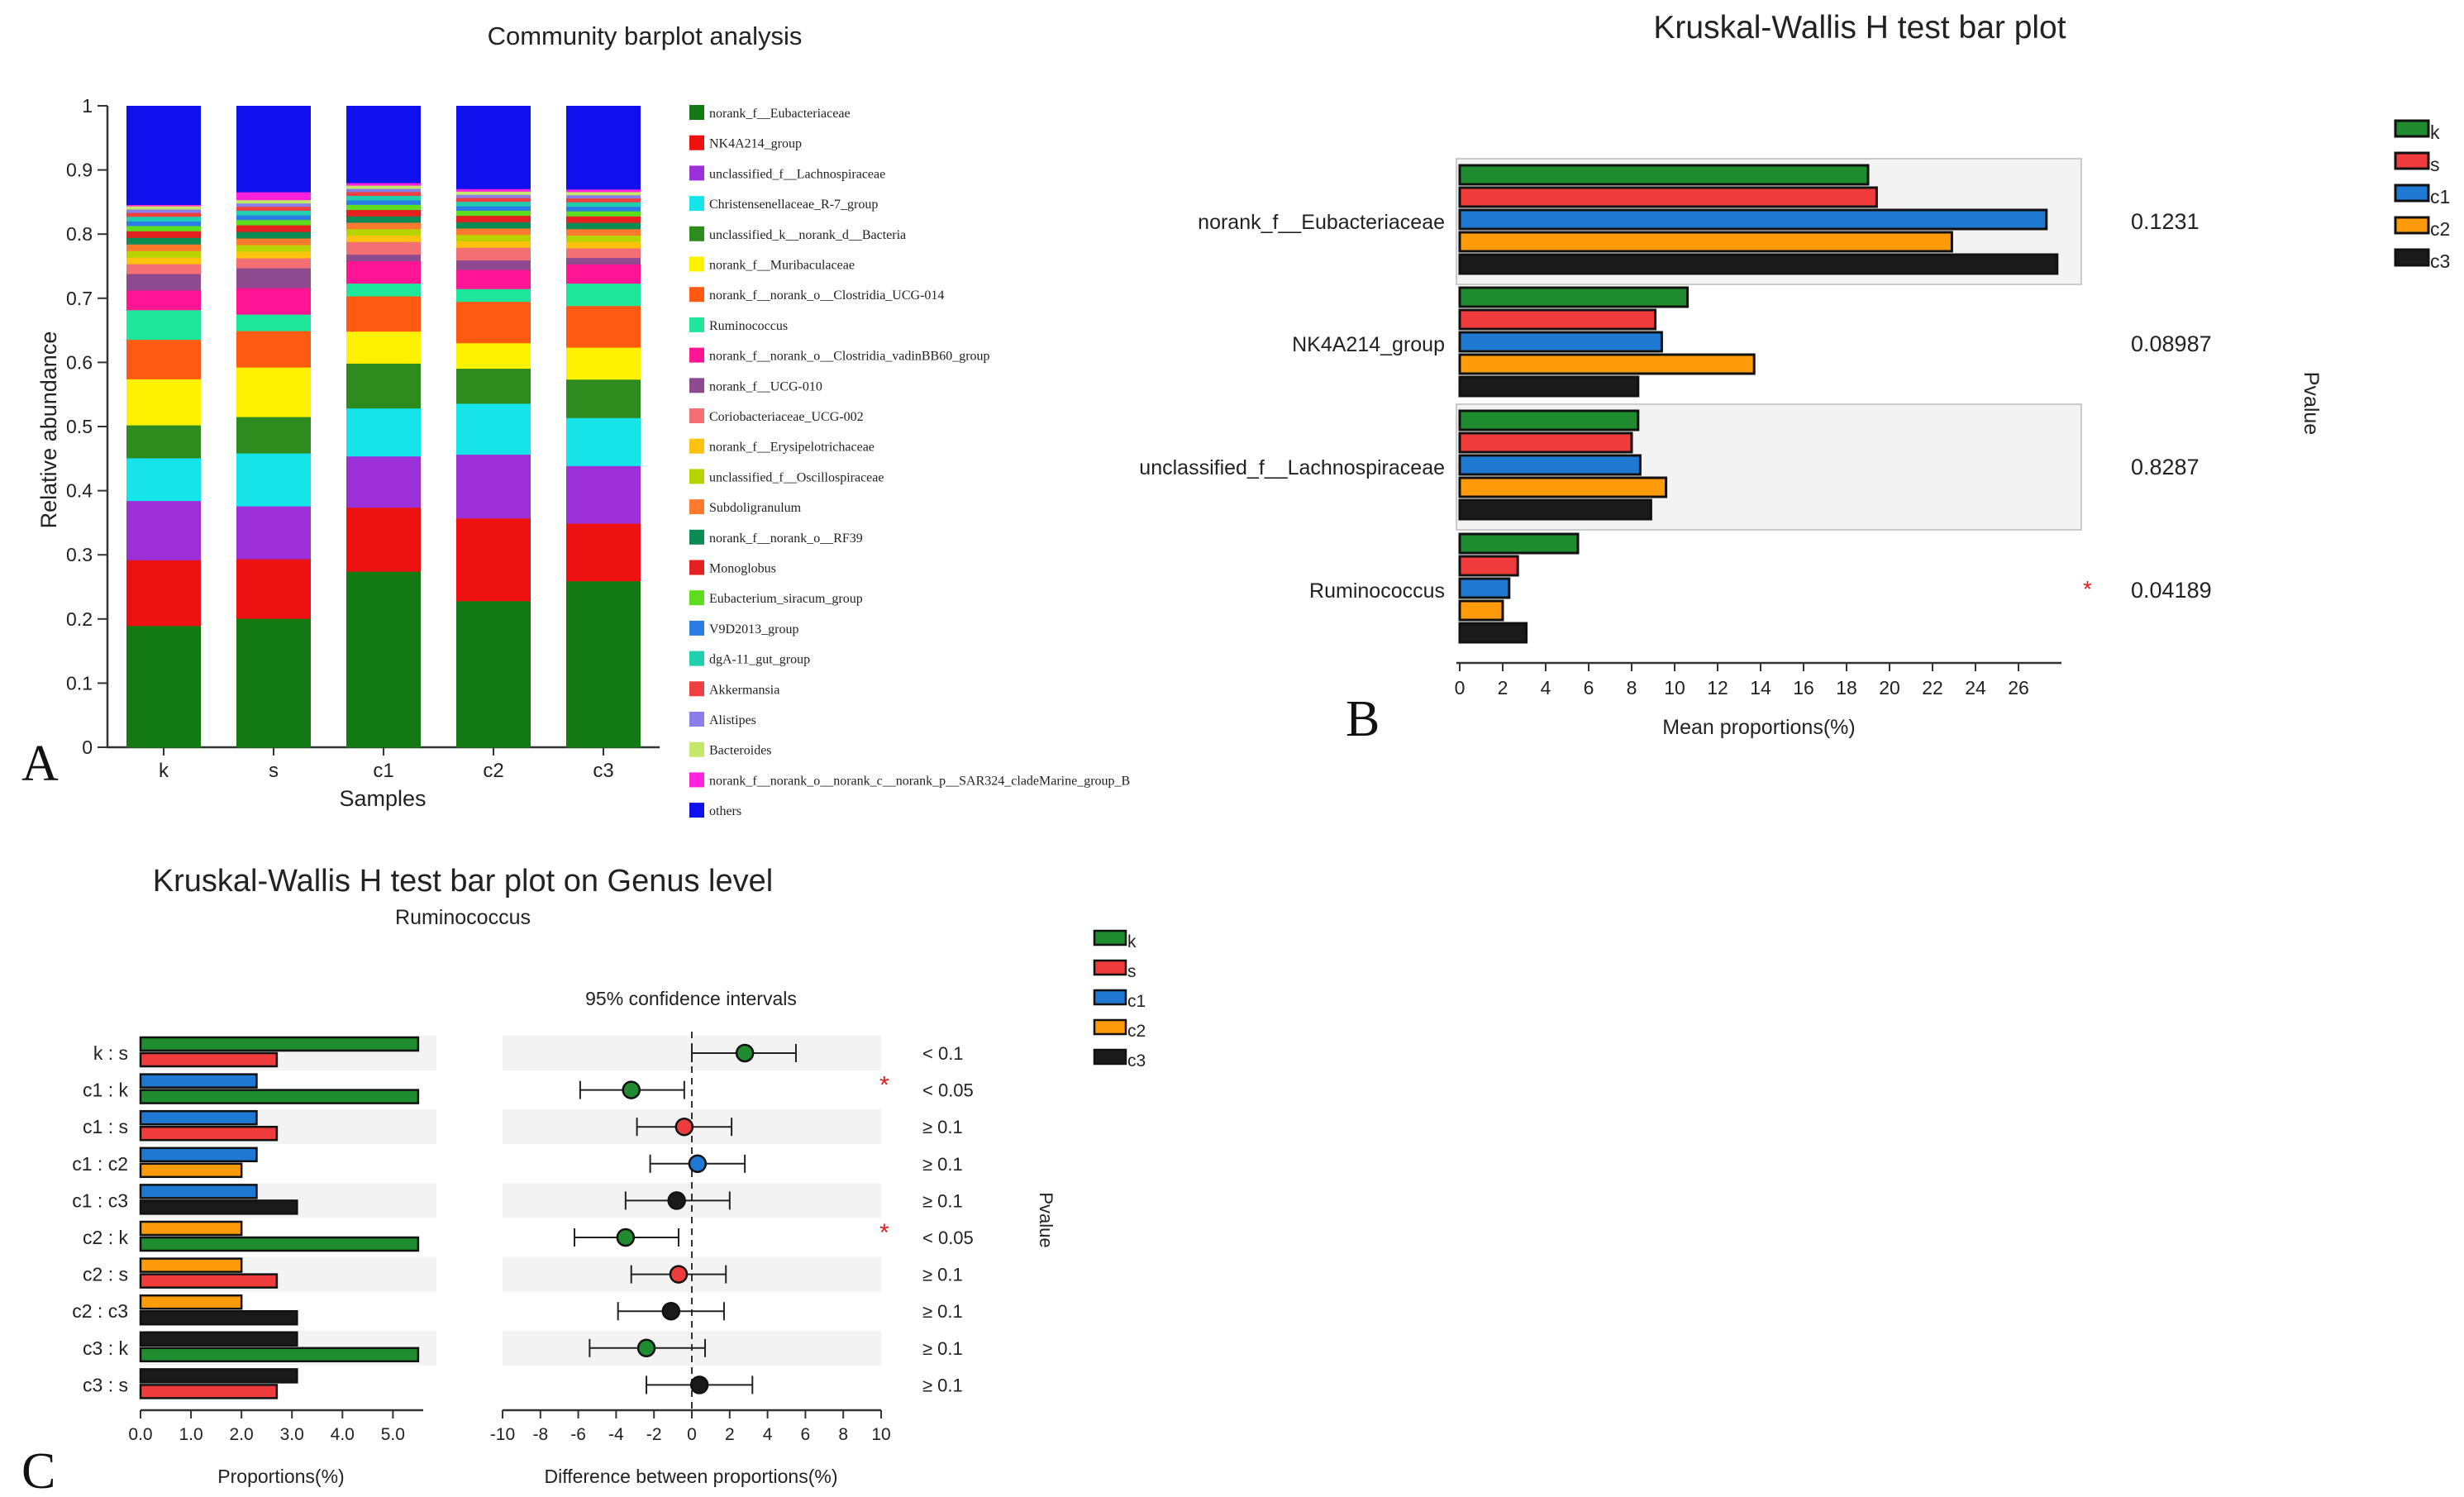 The image size is (2464, 1497). Describe the element at coordinates (164, 771) in the screenshot. I see `panel-a-x-tick-label: k` at that location.